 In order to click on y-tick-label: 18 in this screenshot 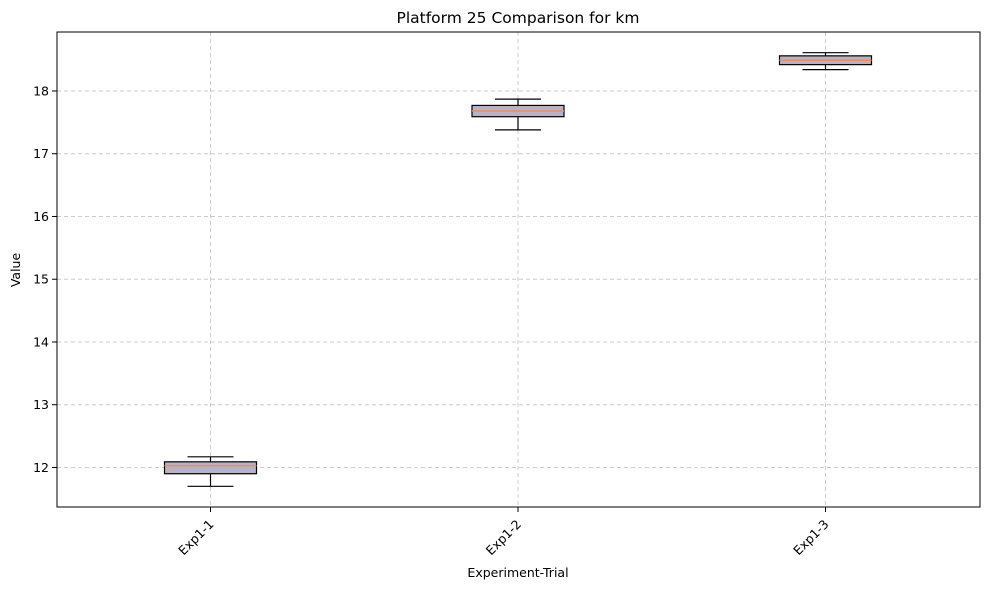, I will do `click(41, 90)`.